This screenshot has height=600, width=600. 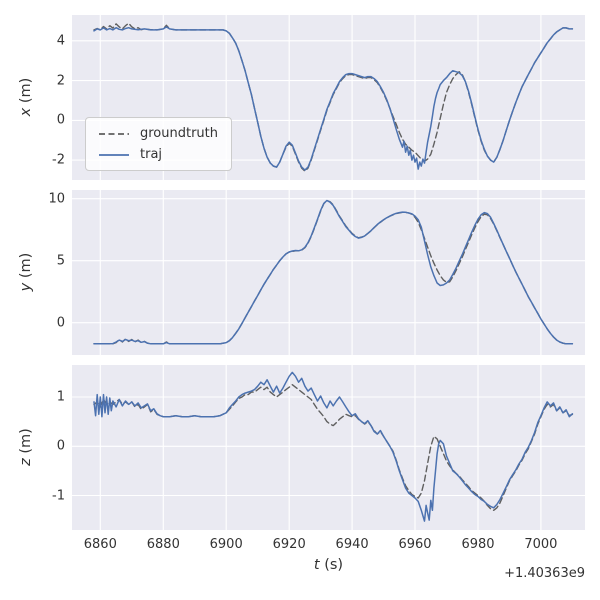 What do you see at coordinates (331, 565) in the screenshot?
I see `xlabel-unit: (s)` at bounding box center [331, 565].